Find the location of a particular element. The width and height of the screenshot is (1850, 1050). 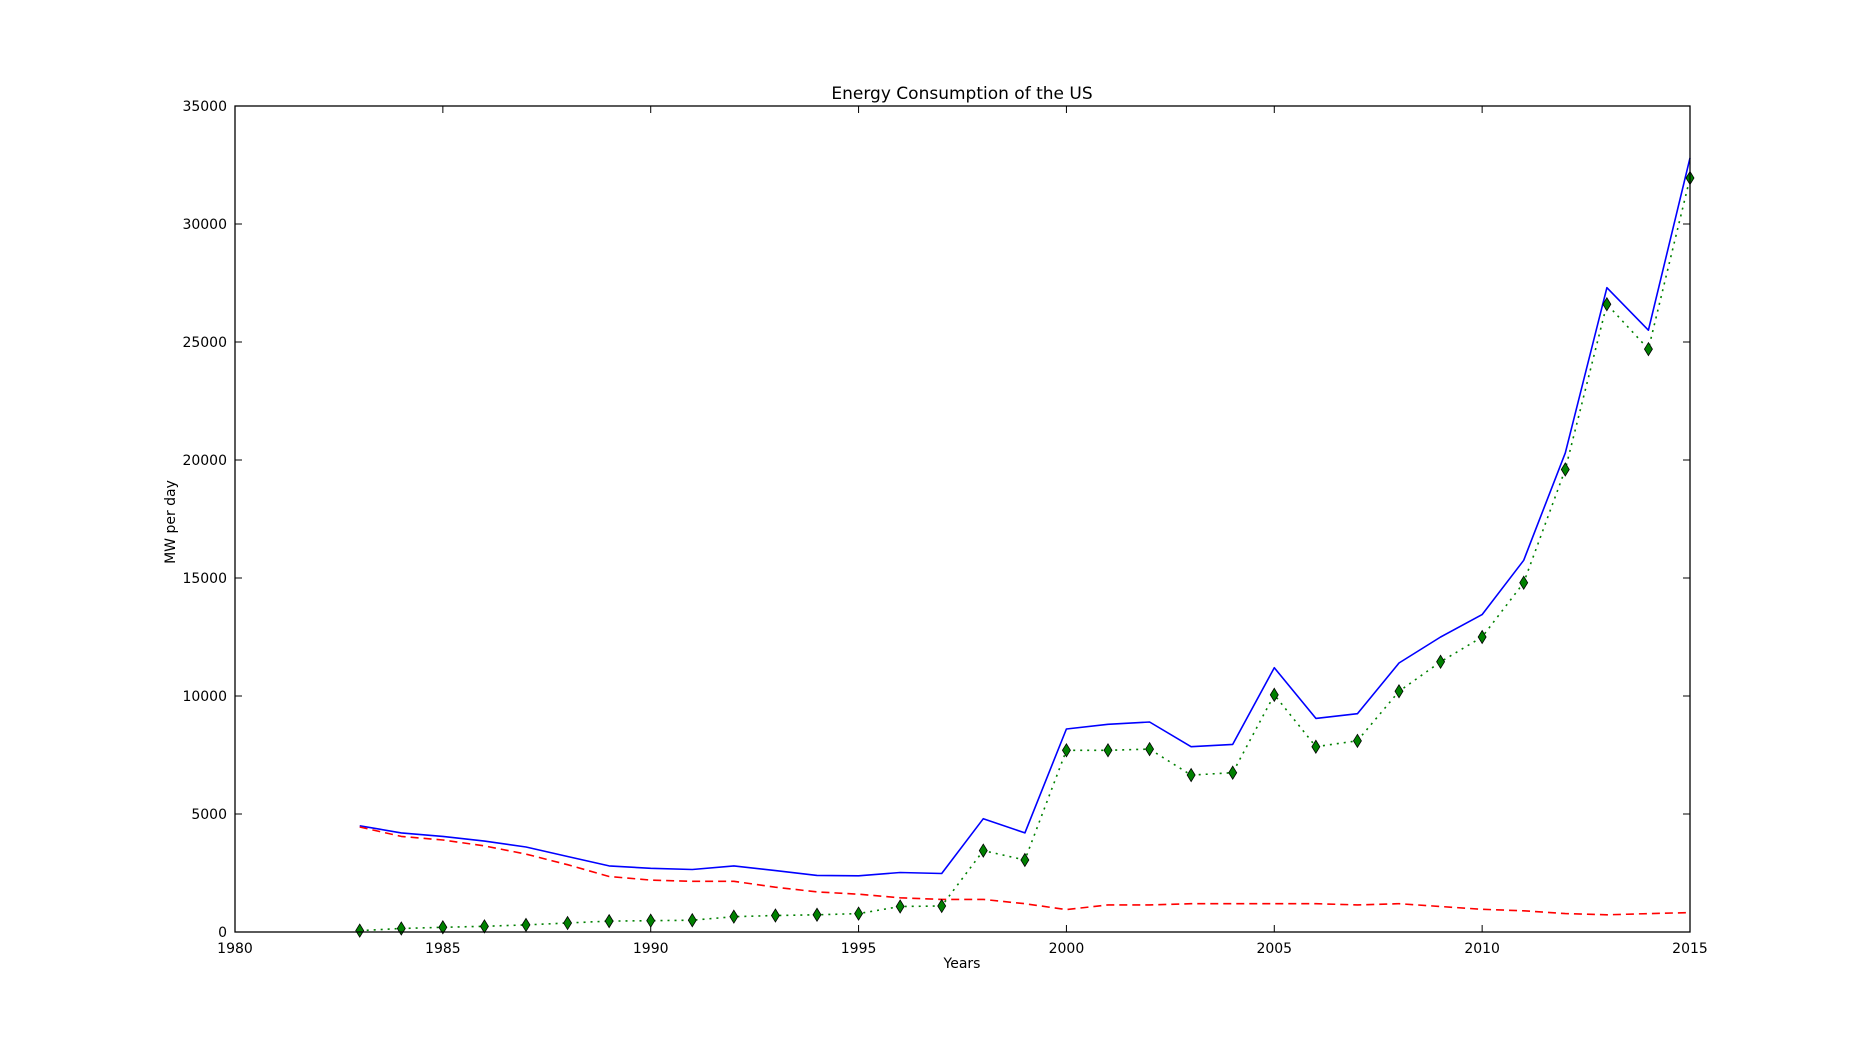

y-tick-label: 35000 is located at coordinates (204, 107).